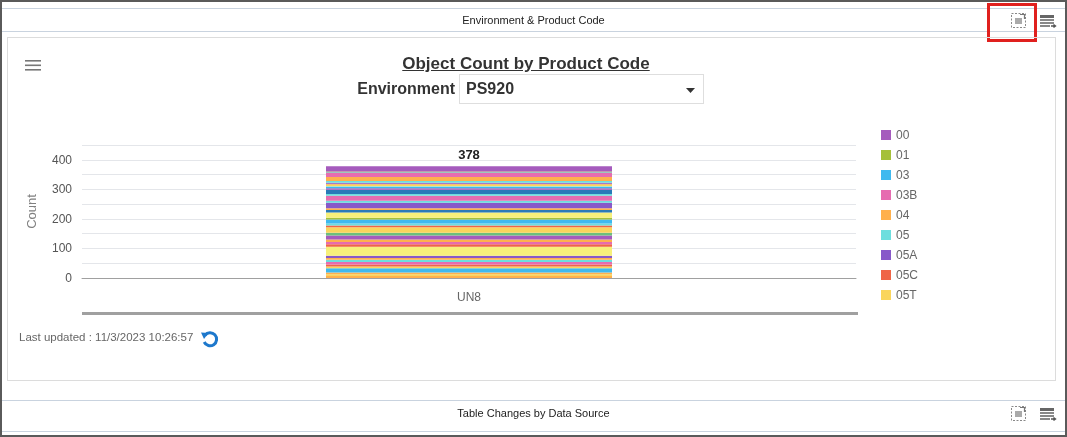  I want to click on legend-label: 03, so click(903, 175).